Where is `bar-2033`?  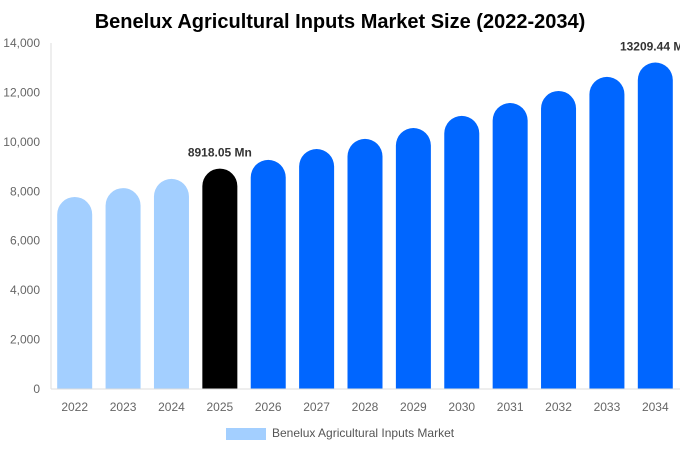
bar-2033 is located at coordinates (607, 232).